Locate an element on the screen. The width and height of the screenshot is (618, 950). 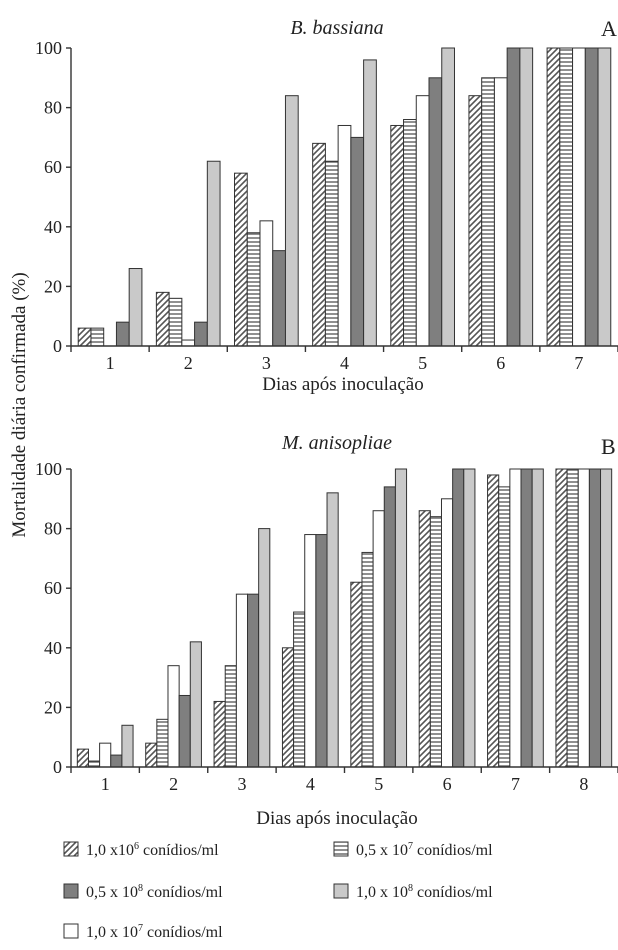
legend-label: 0,5 x 107 conídios/ml is located at coordinates (424, 850).